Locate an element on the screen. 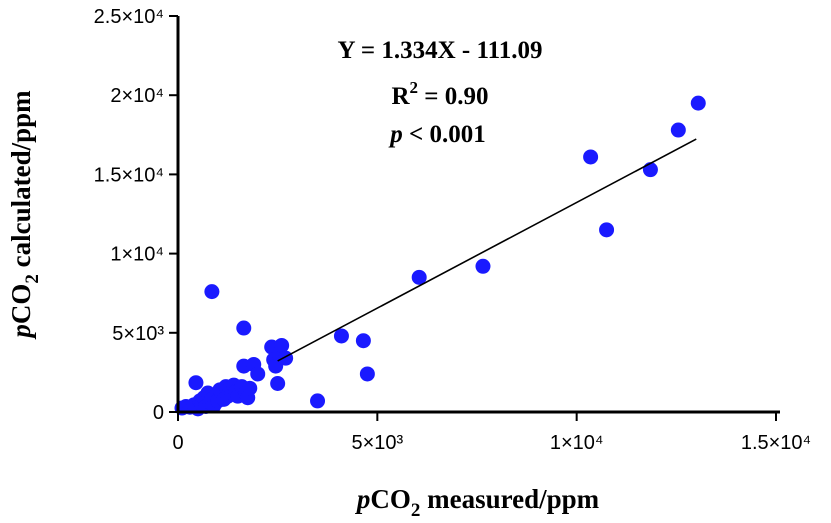  x-axis-title-italic: p is located at coordinates (363, 499).